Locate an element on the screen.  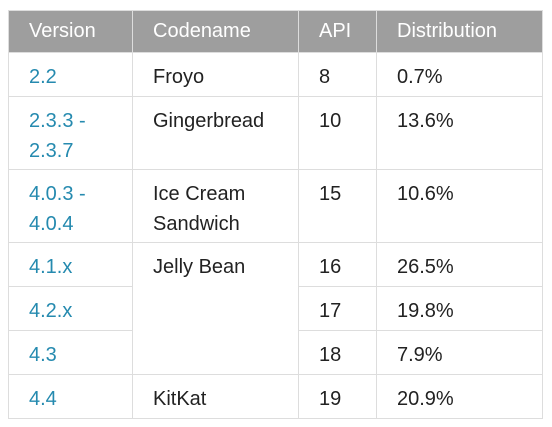
header-row: Version Codename API Distribution is located at coordinates (275, 31).